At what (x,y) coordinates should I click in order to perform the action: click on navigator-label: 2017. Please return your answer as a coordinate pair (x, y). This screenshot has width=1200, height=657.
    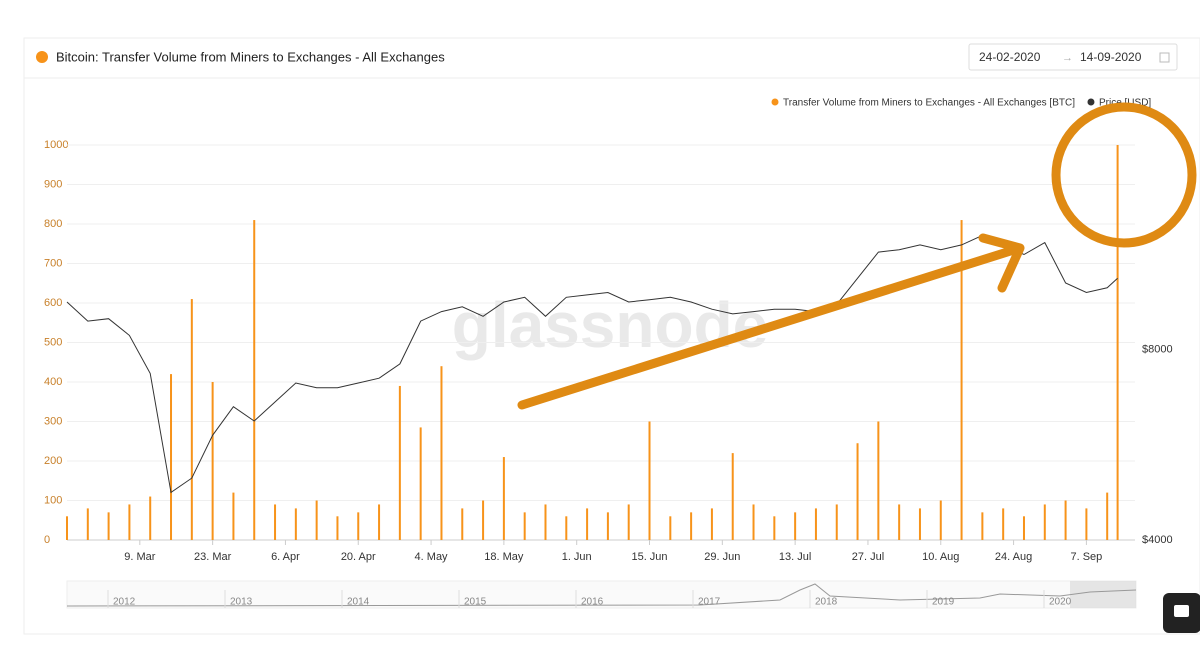
    Looking at the image, I should click on (709, 602).